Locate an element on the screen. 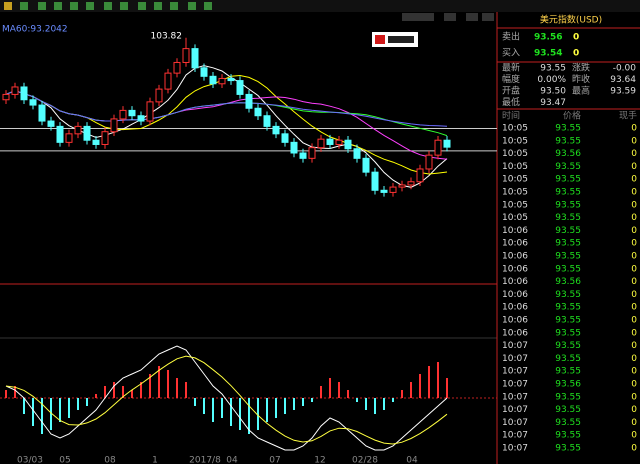 Image resolution: width=640 pixels, height=464 pixels. tick-cell: 93.56 is located at coordinates (568, 282).